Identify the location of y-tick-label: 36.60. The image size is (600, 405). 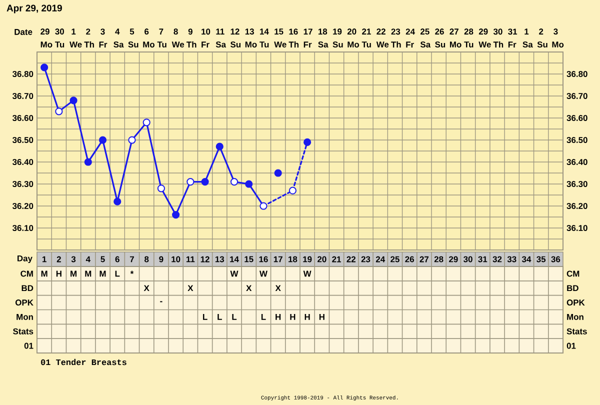
(23, 118).